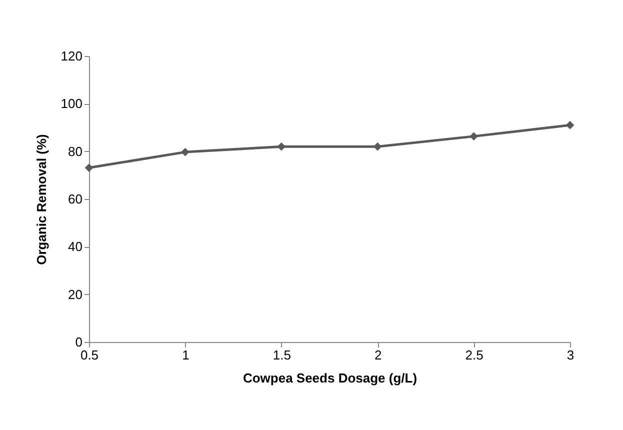  What do you see at coordinates (474, 355) in the screenshot?
I see `x-tick-label: 2.5` at bounding box center [474, 355].